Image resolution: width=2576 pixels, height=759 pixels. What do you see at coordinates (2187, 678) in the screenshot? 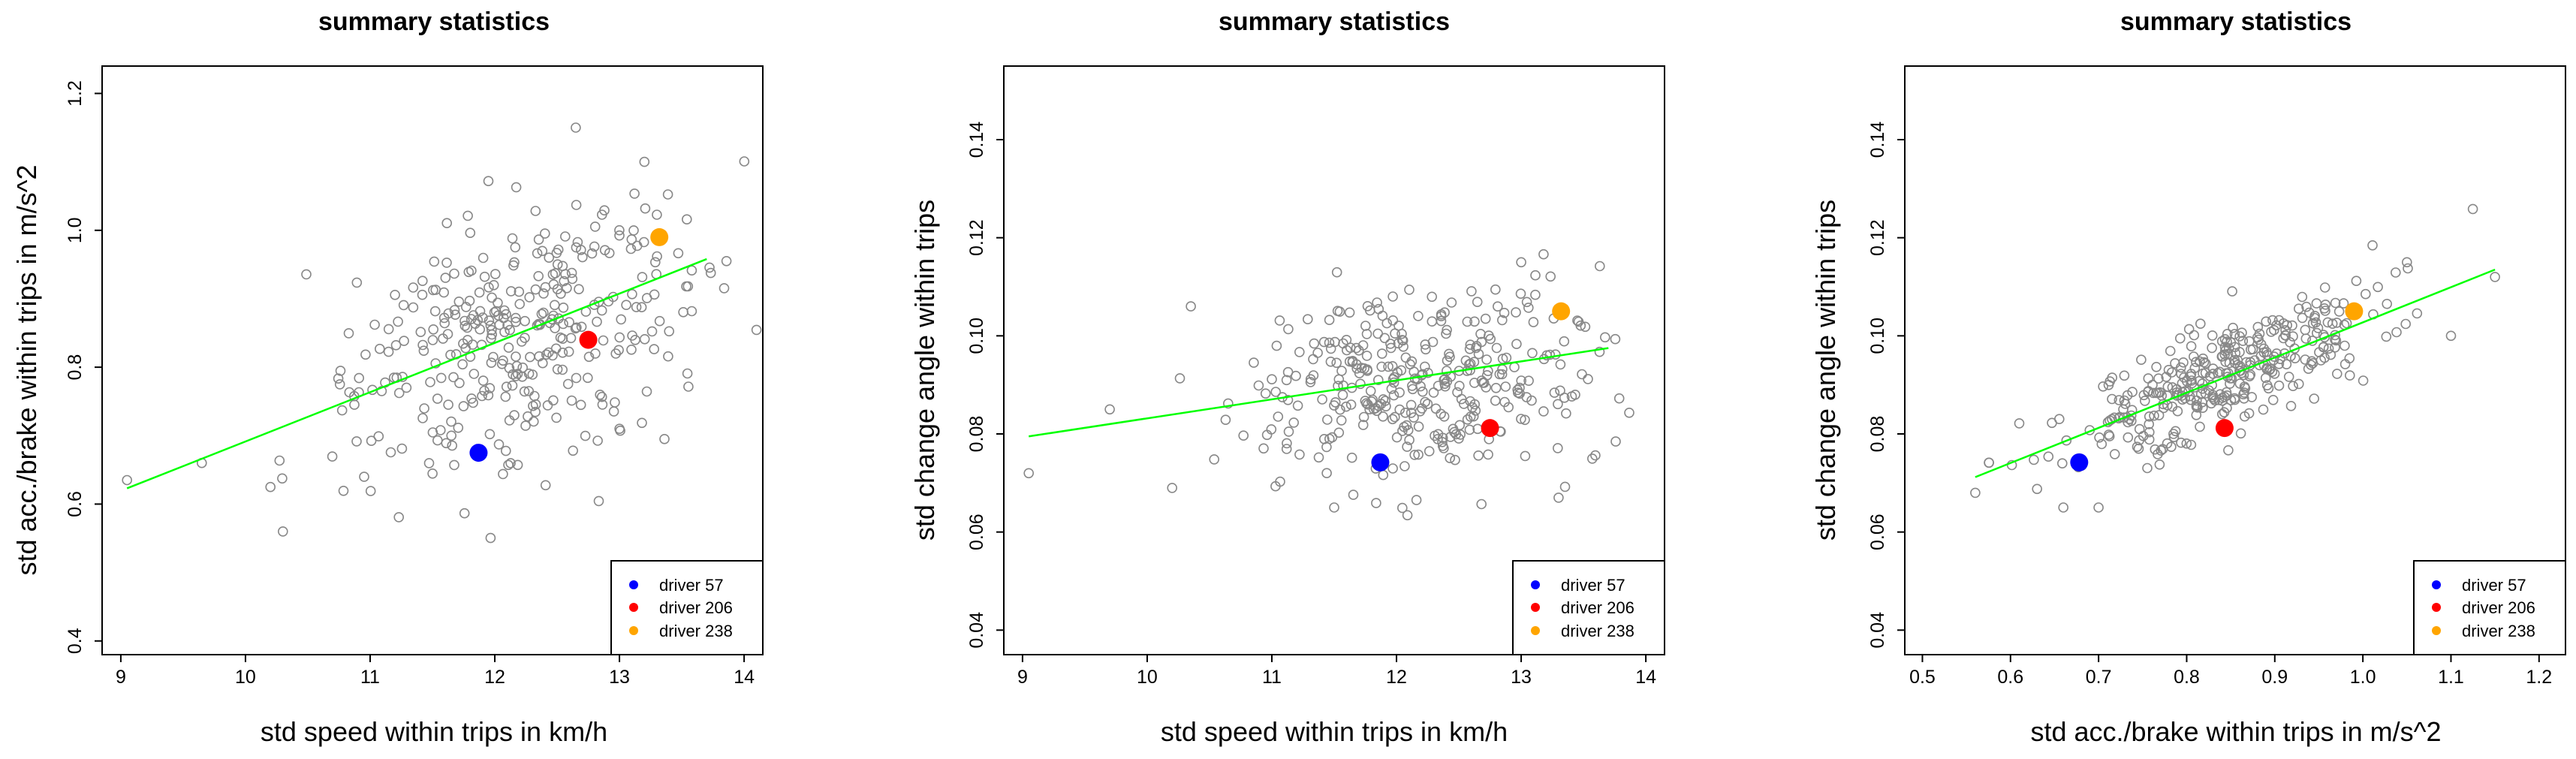
I see `x-tick-label: 0.8` at bounding box center [2187, 678].